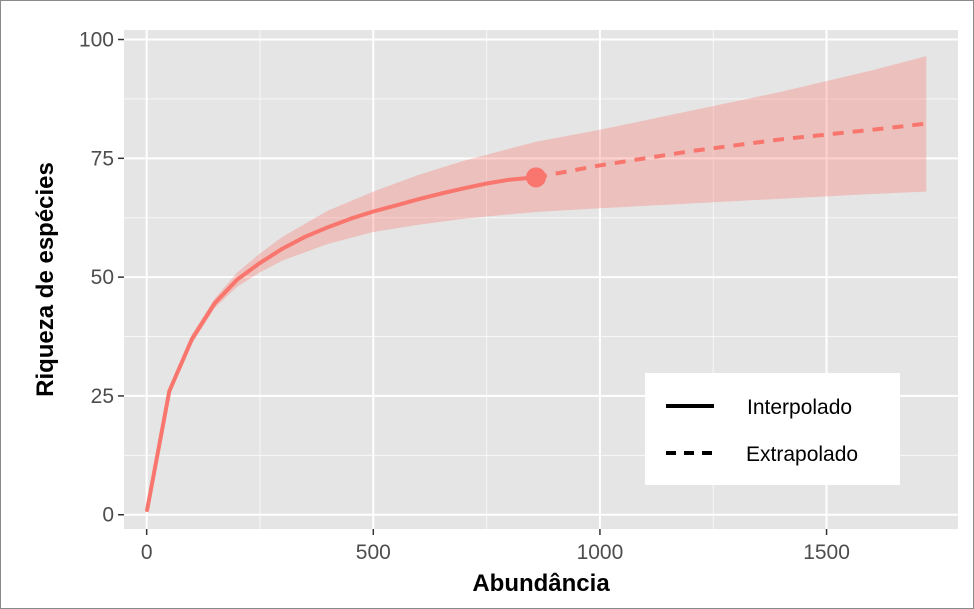 This screenshot has height=609, width=974. What do you see at coordinates (495, 546) in the screenshot?
I see `x-axis-ticks: 0 500 1000 1500` at bounding box center [495, 546].